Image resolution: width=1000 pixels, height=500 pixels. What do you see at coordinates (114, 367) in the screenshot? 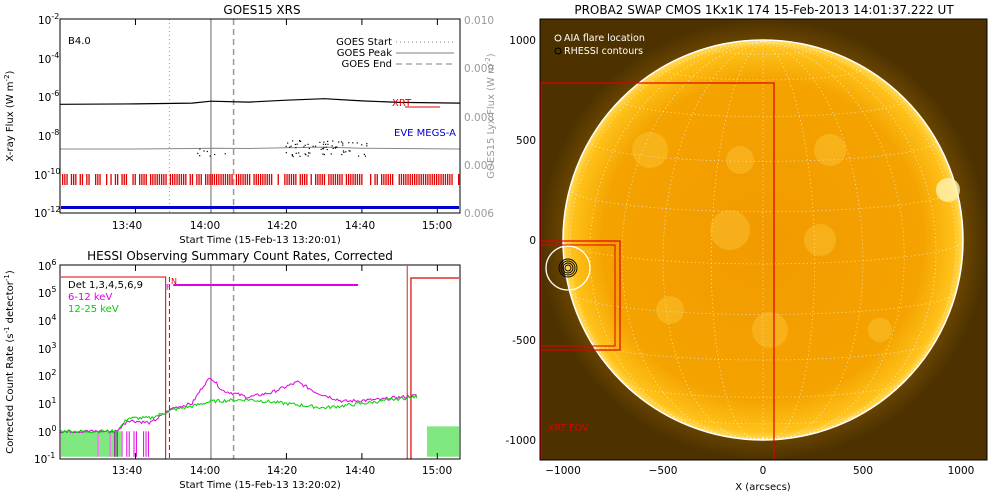
I see `attenuator-line` at bounding box center [114, 367].